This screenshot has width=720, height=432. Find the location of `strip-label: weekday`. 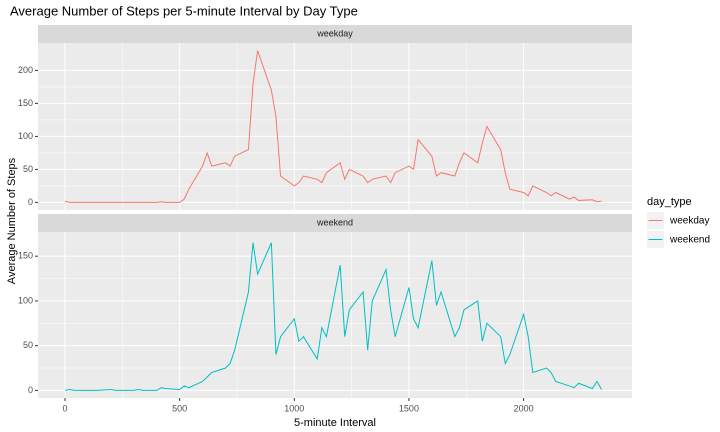

strip-label: weekday is located at coordinates (334, 33).